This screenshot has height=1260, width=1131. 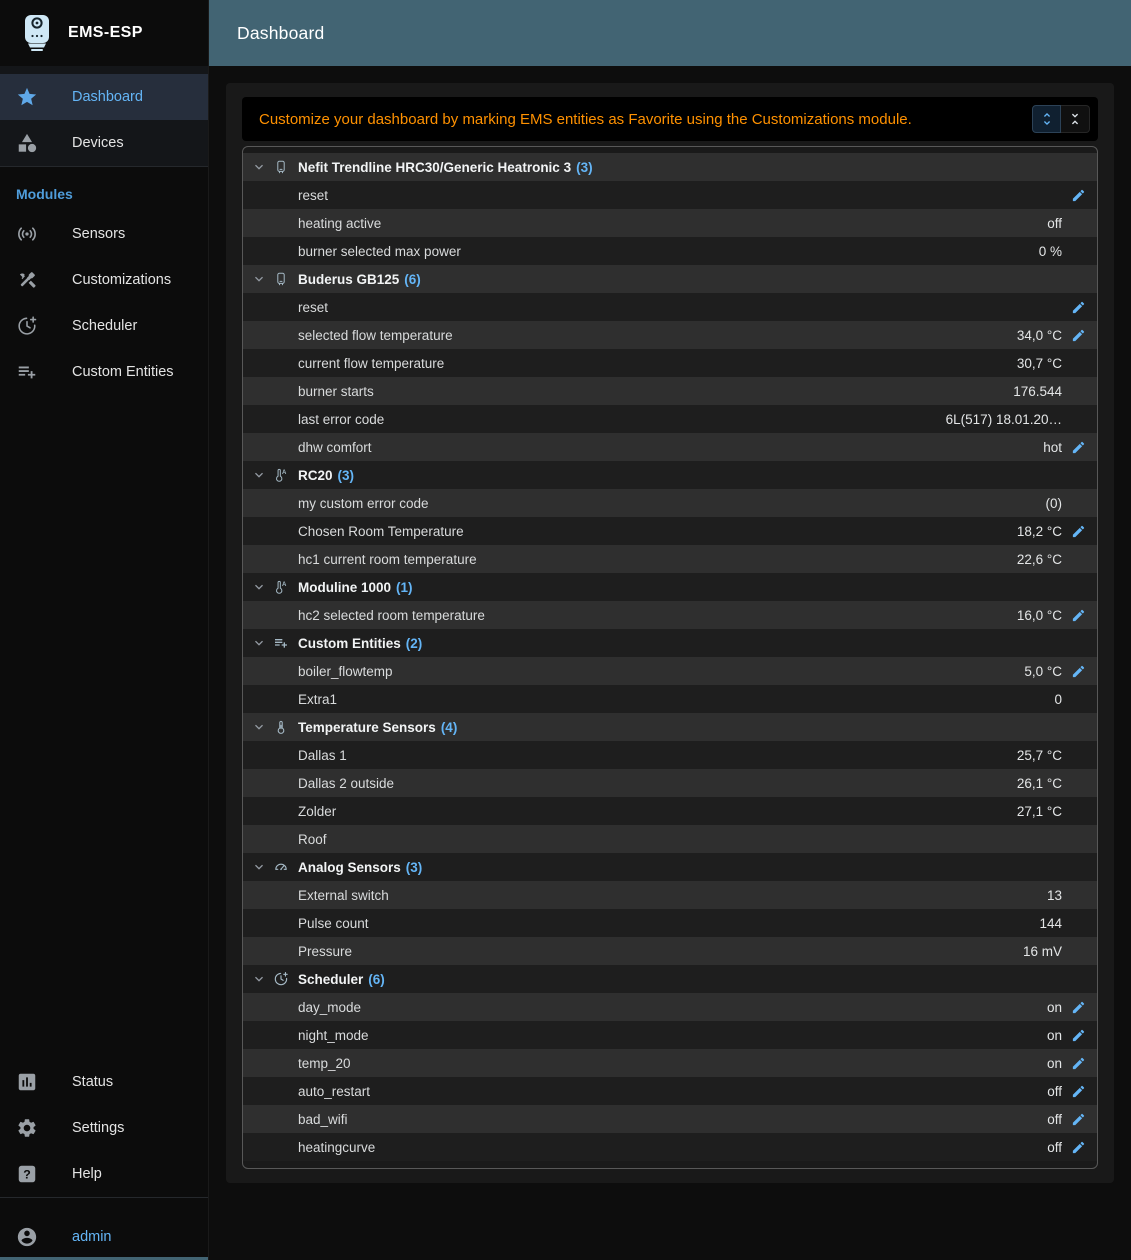 What do you see at coordinates (670, 475) in the screenshot?
I see `device-group-row: A RC20 (3)` at bounding box center [670, 475].